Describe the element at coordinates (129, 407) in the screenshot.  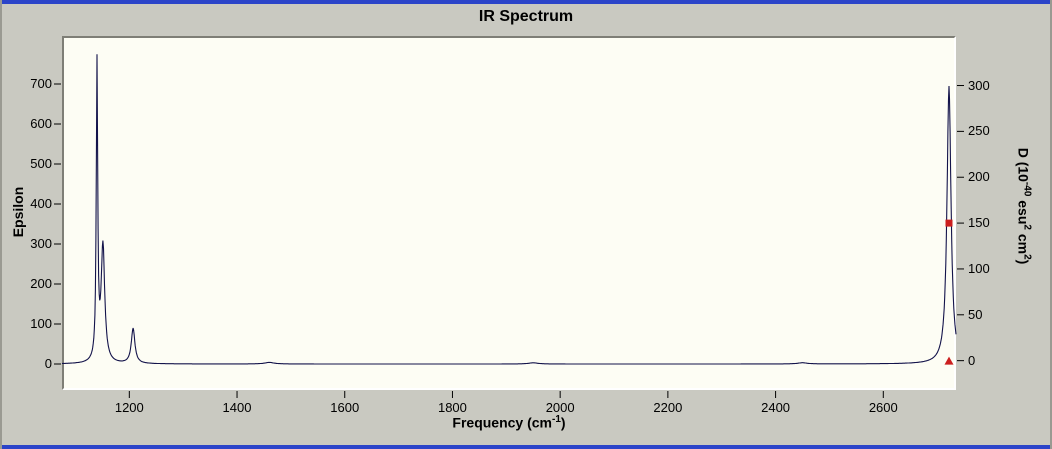
I see `x-tick-label: 1200` at that location.